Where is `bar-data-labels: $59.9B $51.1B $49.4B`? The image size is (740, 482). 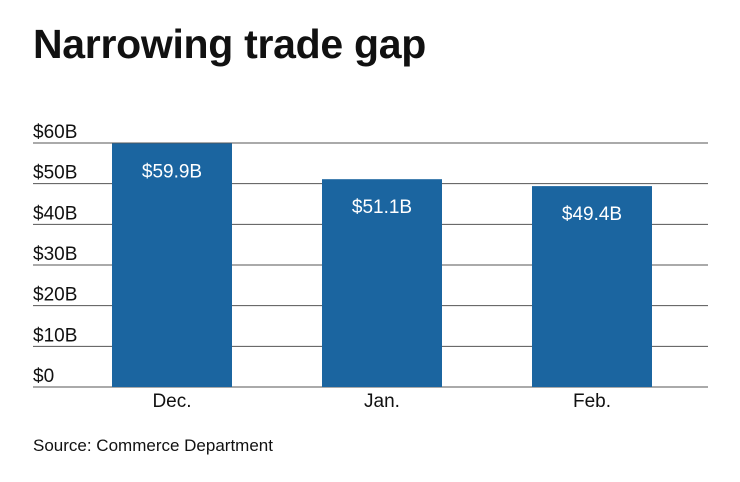
bar-data-labels: $59.9B $51.1B $49.4B is located at coordinates (382, 193).